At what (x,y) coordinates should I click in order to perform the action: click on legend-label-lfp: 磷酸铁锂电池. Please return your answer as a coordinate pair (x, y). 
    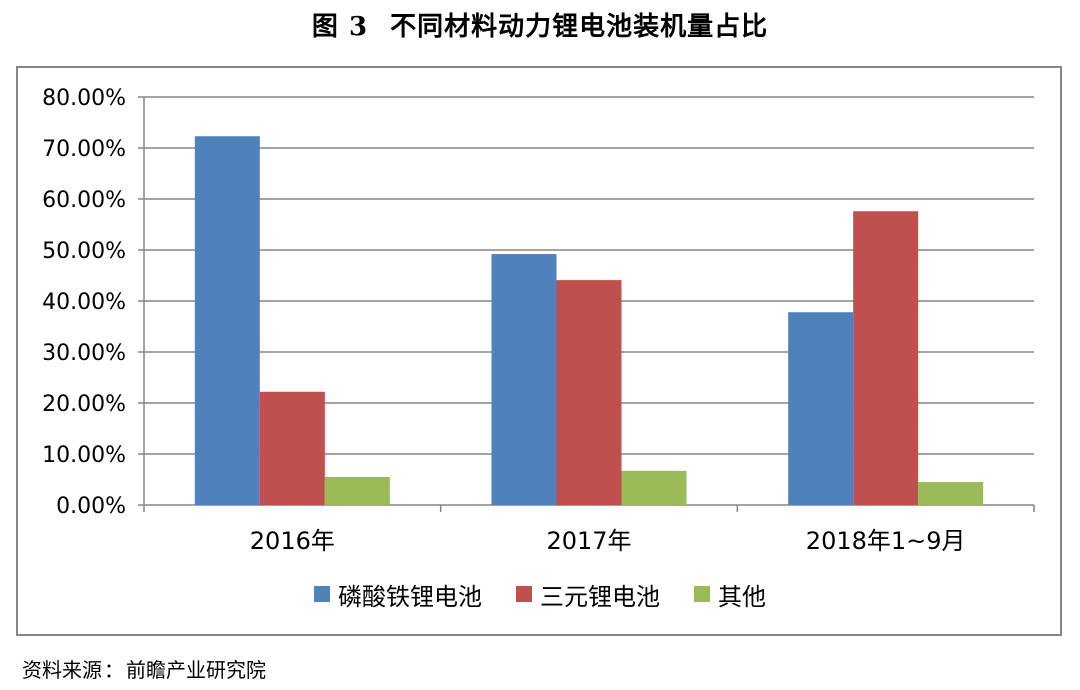
    Looking at the image, I should click on (410, 596).